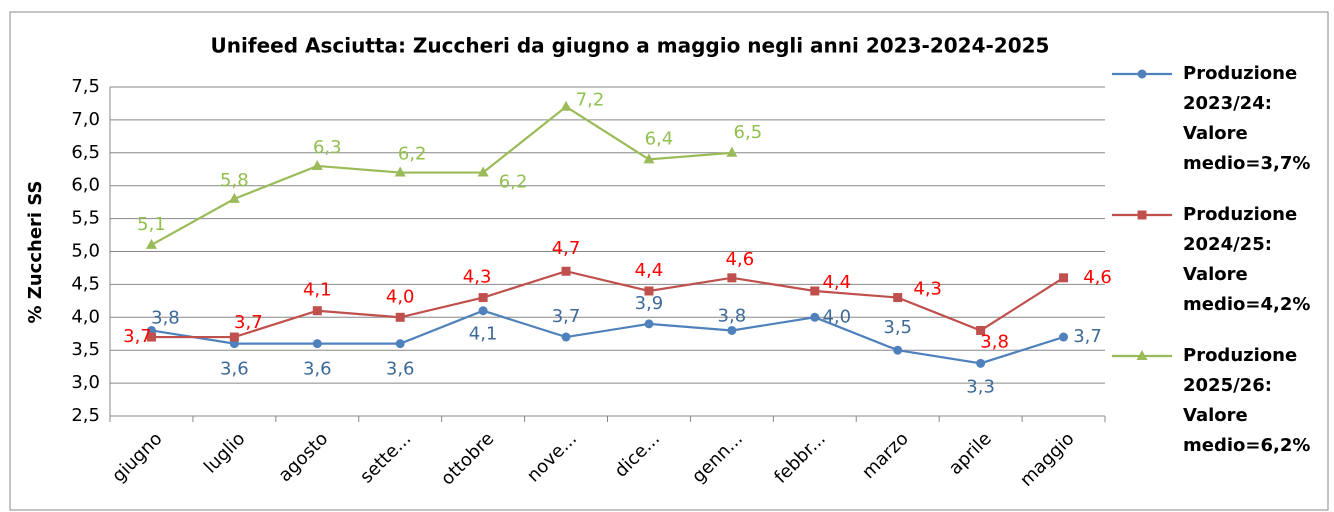 The width and height of the screenshot is (1334, 512). I want to click on data-label: 7,2, so click(590, 100).